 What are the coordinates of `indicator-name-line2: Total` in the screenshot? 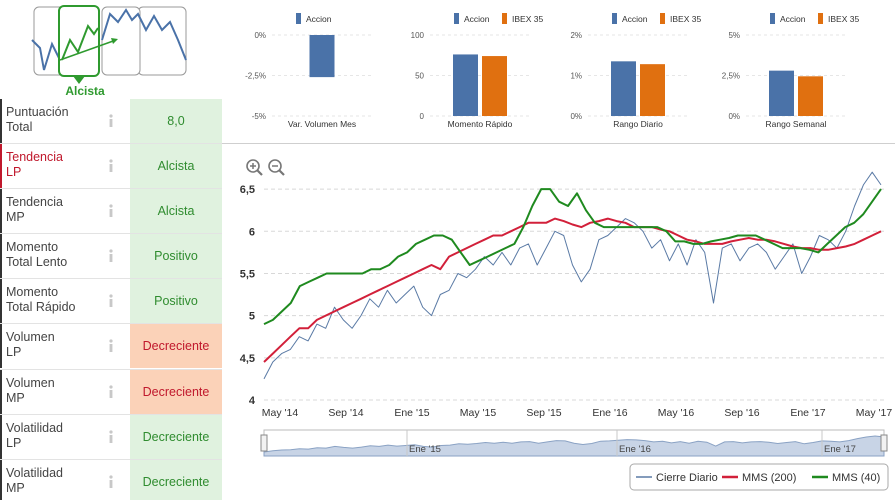 It's located at (19, 127).